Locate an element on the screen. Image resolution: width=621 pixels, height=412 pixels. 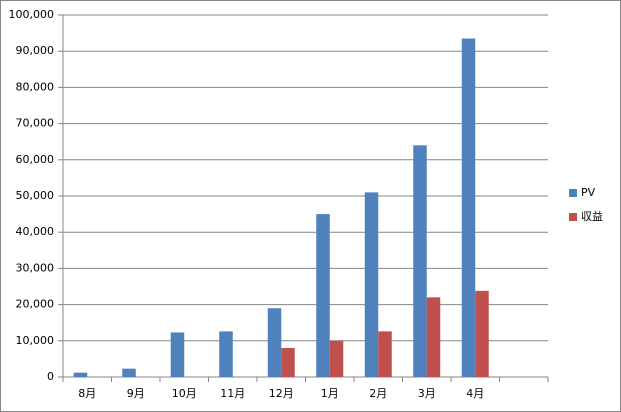
legend-label: PV is located at coordinates (588, 192).